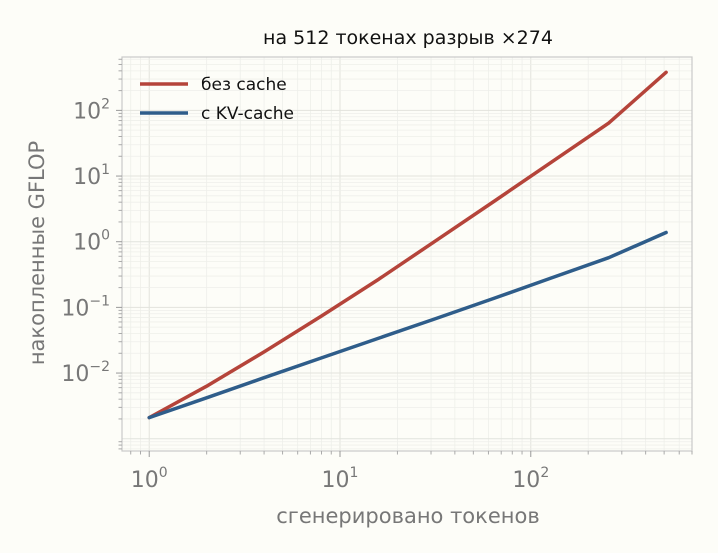  I want to click on y-tick-label: 10¹, so click(91, 176).